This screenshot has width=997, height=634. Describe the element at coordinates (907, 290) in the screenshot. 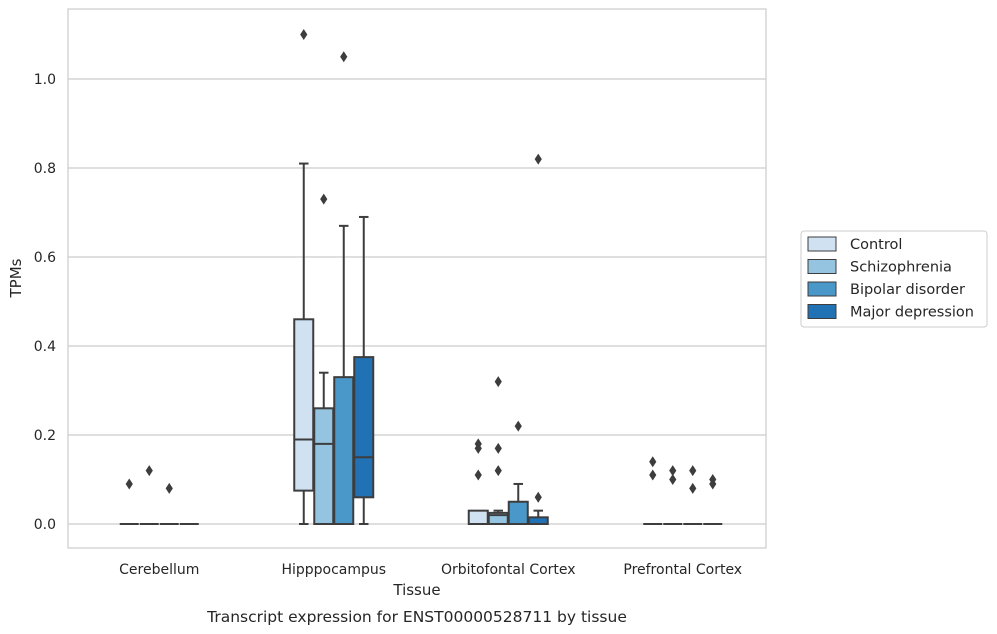

I see `legend-label: Bipolar disorder` at that location.